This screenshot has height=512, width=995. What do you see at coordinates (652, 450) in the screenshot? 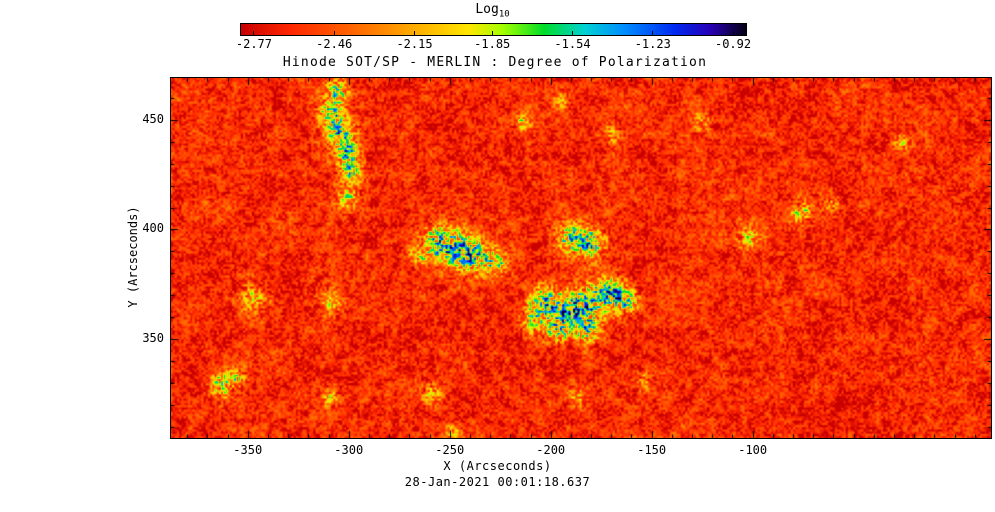
I see `x-tick-label: -150` at bounding box center [652, 450].